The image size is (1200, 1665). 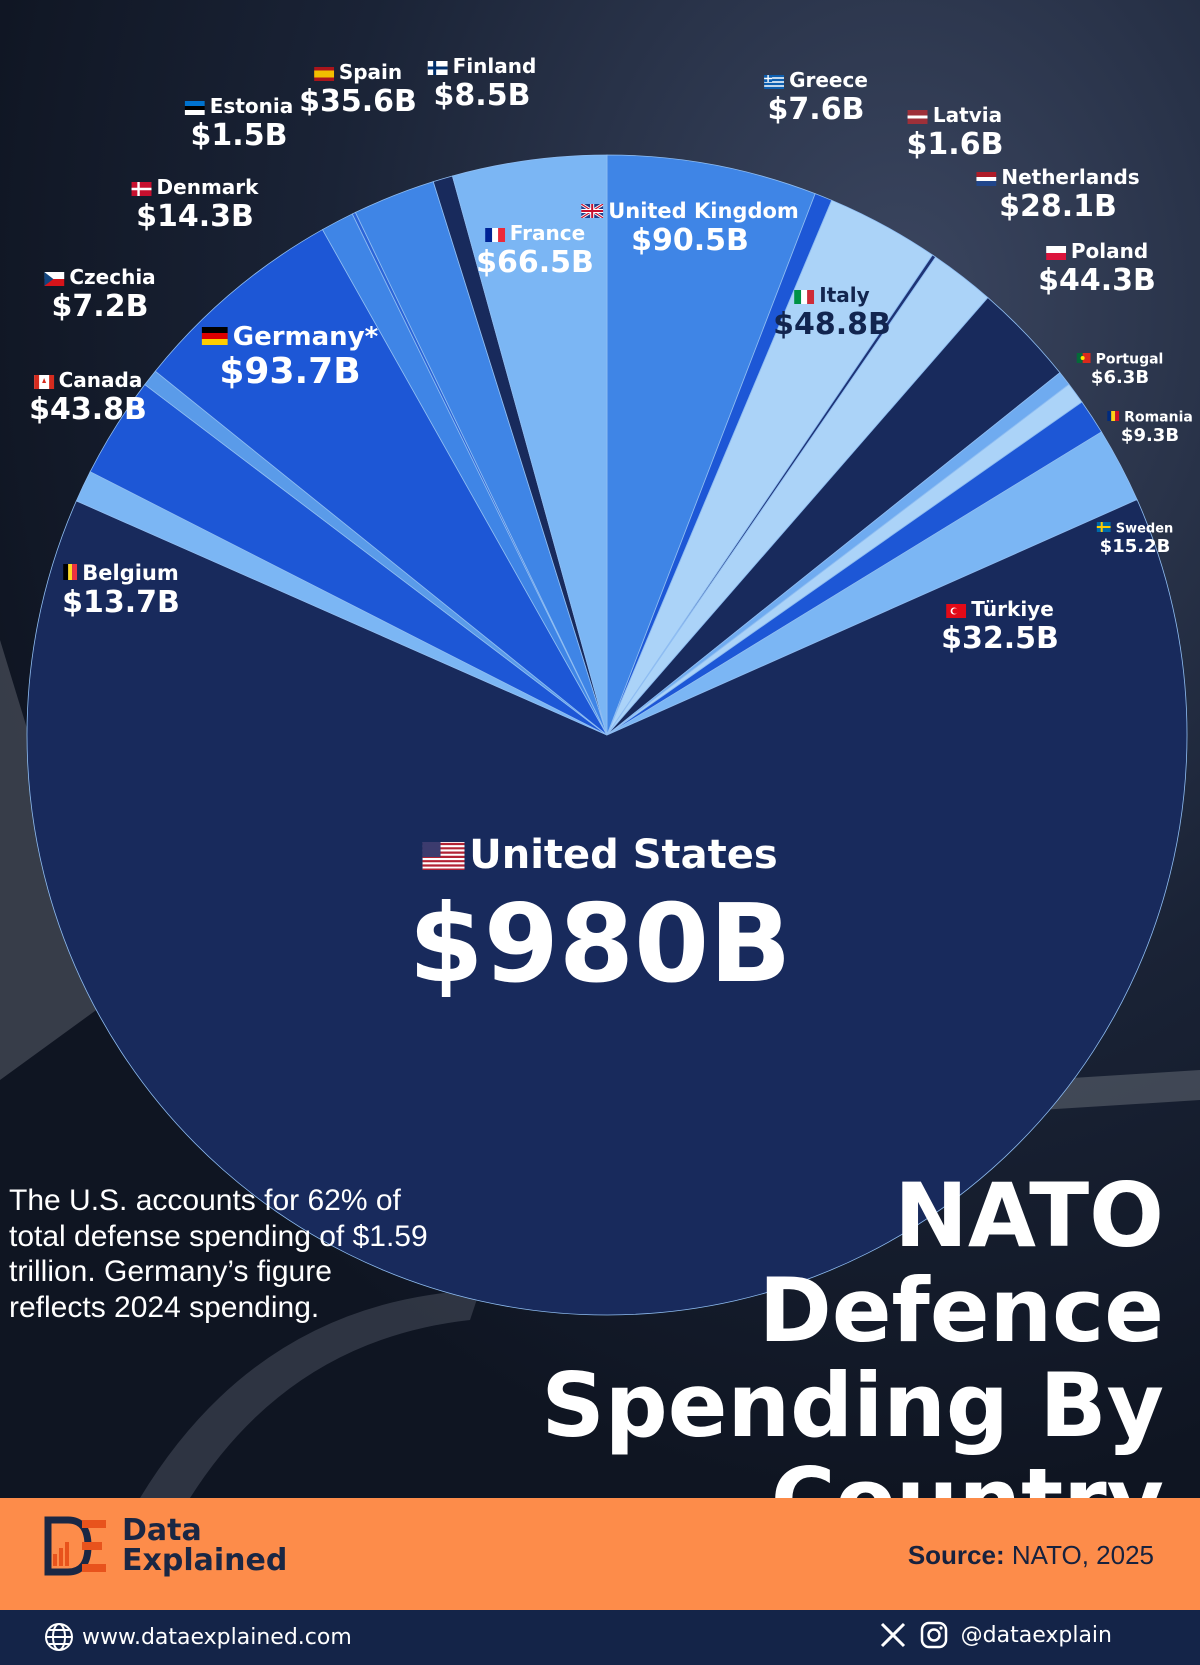 I want to click on slice-label-france: France $66.5B, so click(x=535, y=250).